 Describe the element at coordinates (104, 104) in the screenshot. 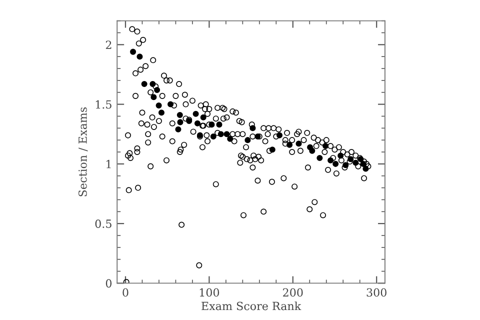

I see `y-tick-label: 1.5` at that location.